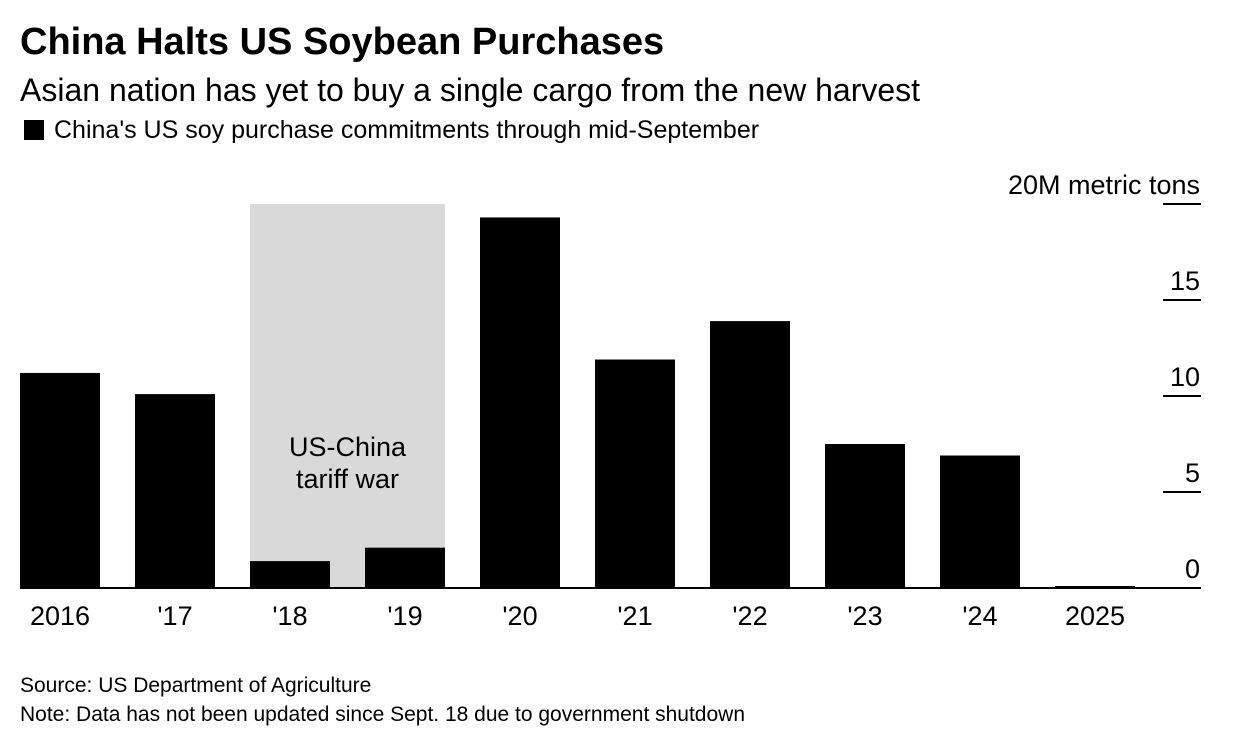 This screenshot has width=1236, height=748. I want to click on annotation-band-layer, so click(347, 396).